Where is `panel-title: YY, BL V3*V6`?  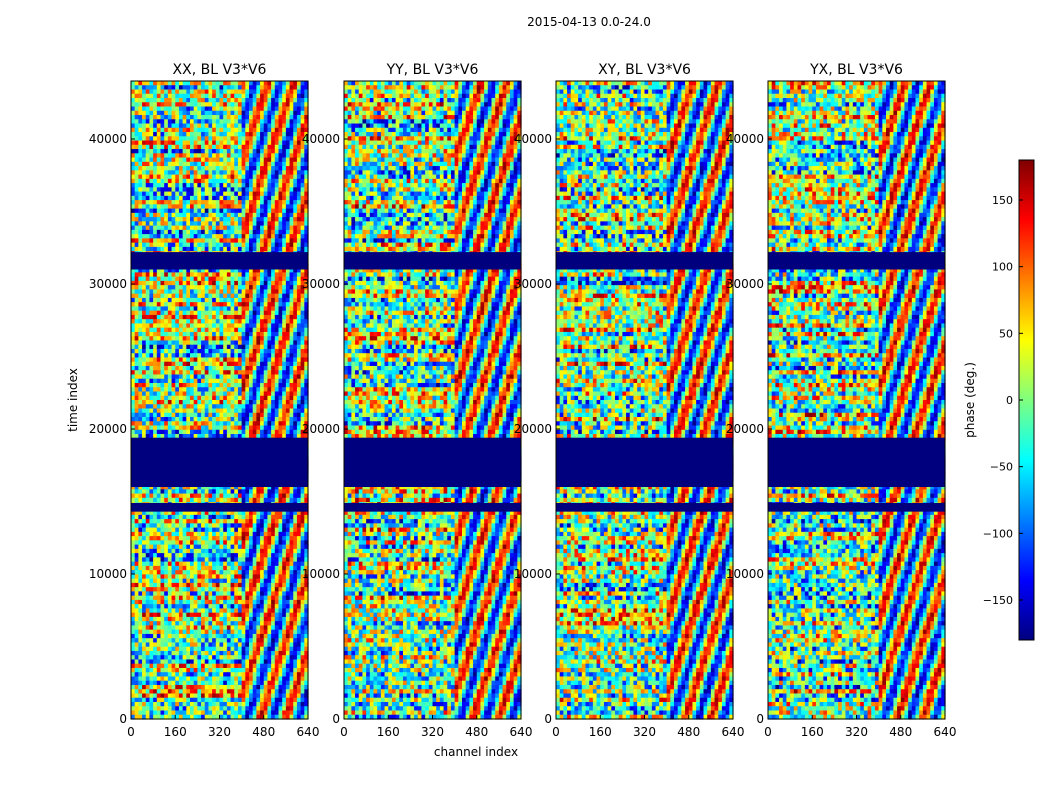 panel-title: YY, BL V3*V6 is located at coordinates (432, 70).